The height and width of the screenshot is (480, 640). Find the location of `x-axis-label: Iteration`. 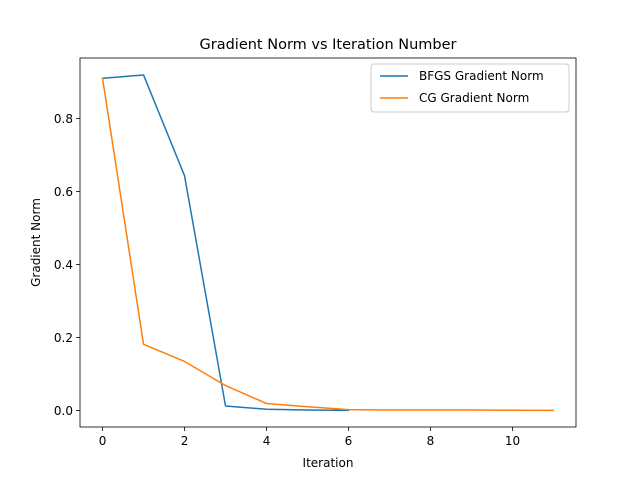

x-axis-label: Iteration is located at coordinates (328, 463).